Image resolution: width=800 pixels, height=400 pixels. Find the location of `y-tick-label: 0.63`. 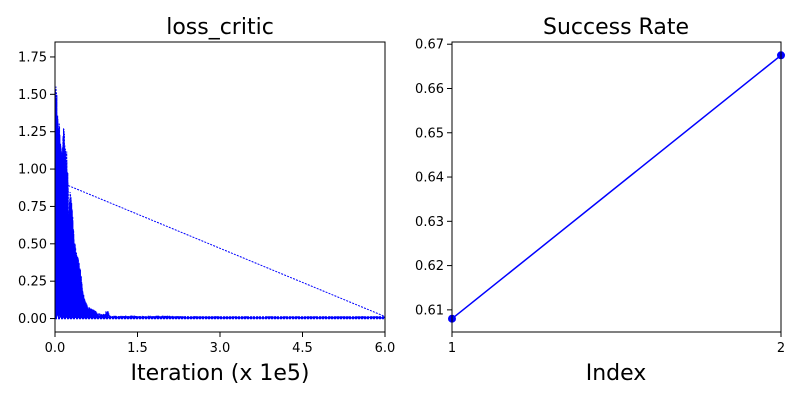

y-tick-label: 0.63 is located at coordinates (429, 222).